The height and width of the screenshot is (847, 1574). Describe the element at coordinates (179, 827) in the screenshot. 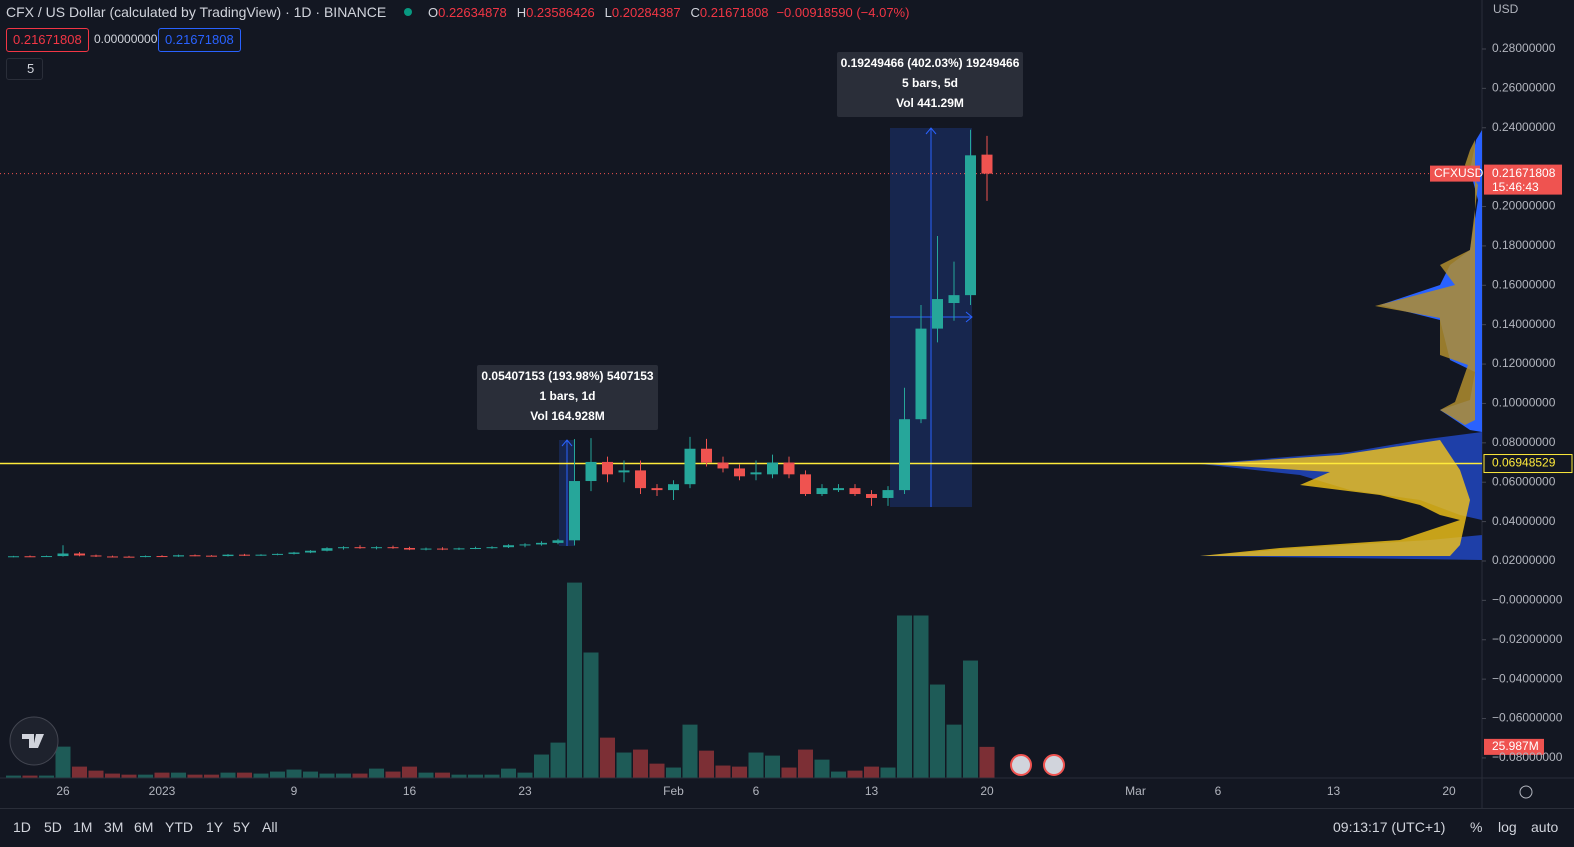

I see `timeframe-button: YTD` at that location.